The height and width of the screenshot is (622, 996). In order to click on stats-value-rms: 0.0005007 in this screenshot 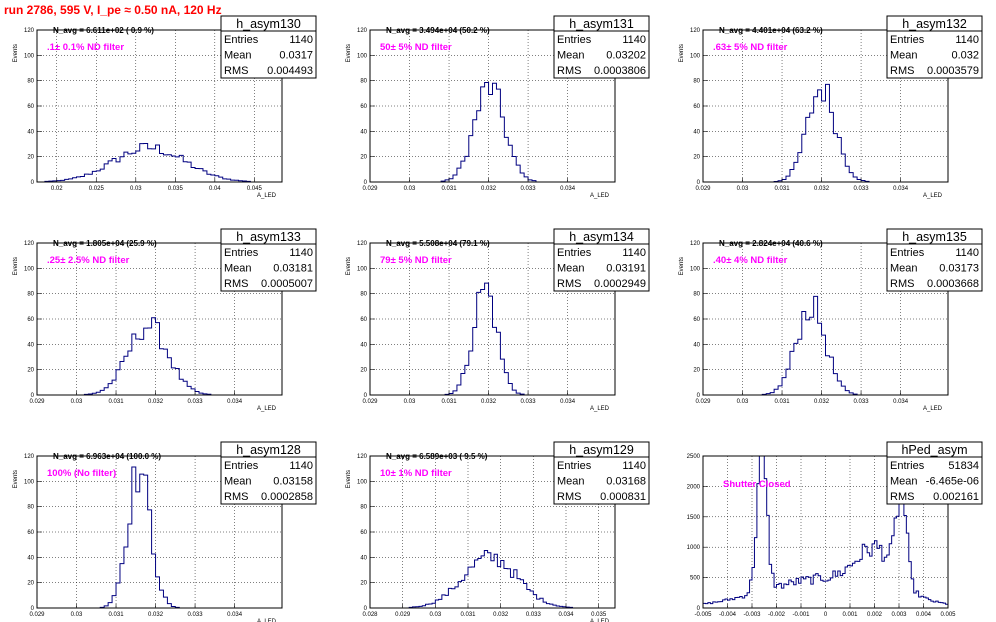, I will do `click(287, 284)`.